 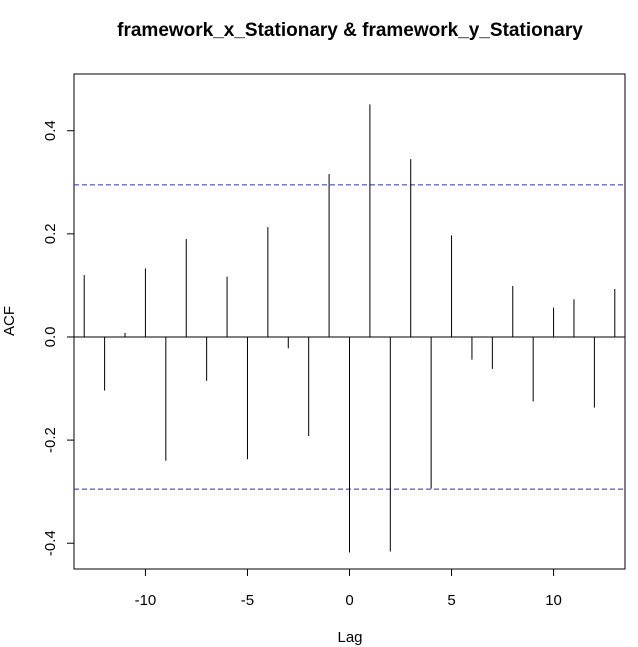 I want to click on x-tick-label: -10, so click(x=146, y=600).